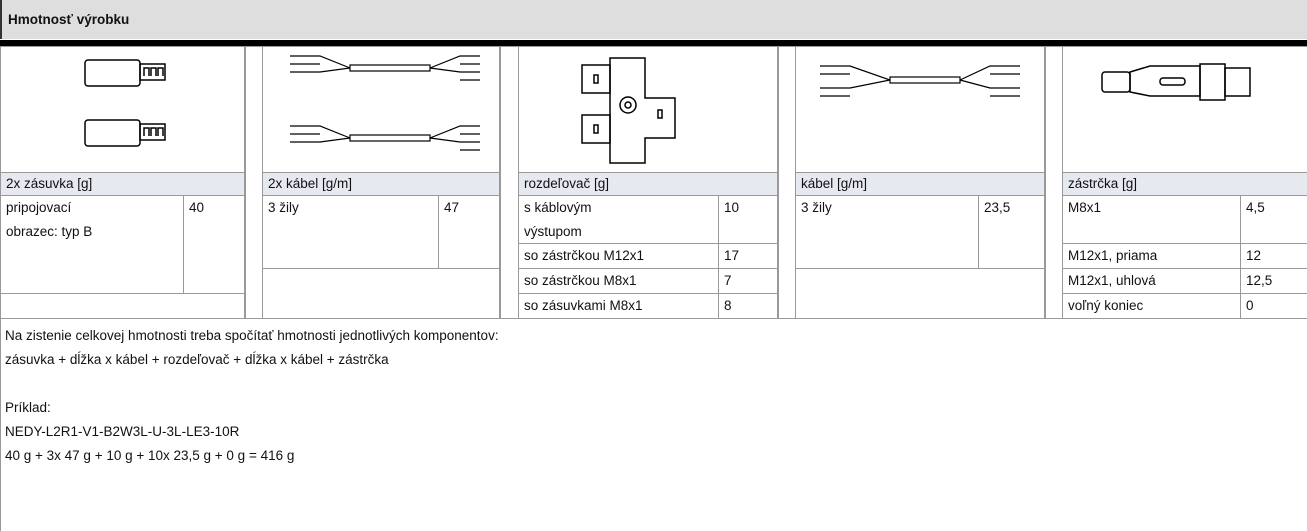 Image resolution: width=1307 pixels, height=531 pixels. What do you see at coordinates (469, 232) in the screenshot?
I see `row-value: 47` at bounding box center [469, 232].